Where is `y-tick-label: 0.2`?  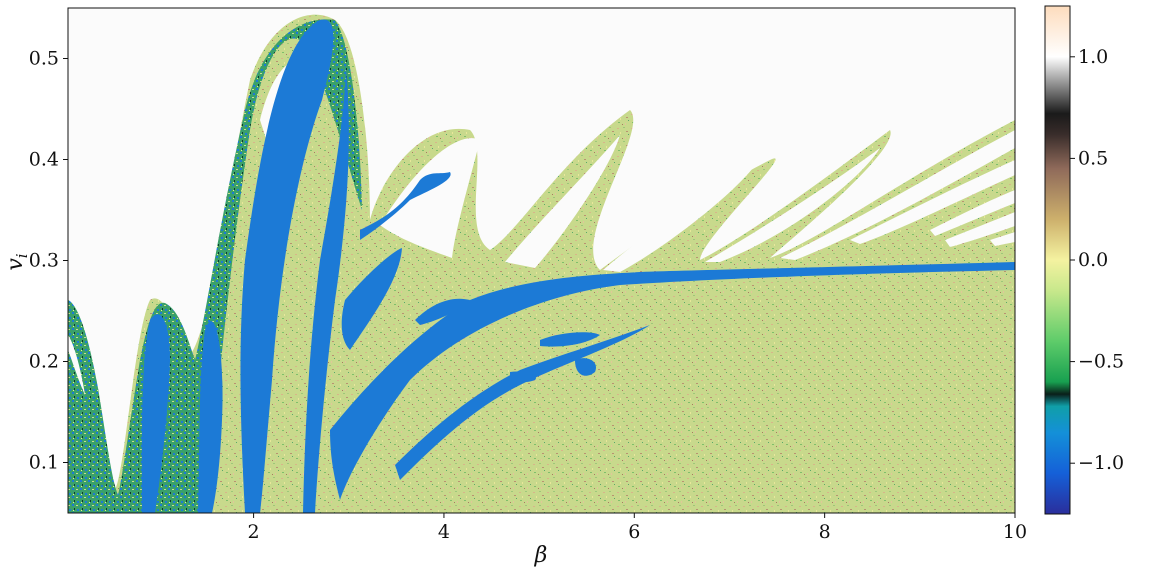 y-tick-label: 0.2 is located at coordinates (44, 362).